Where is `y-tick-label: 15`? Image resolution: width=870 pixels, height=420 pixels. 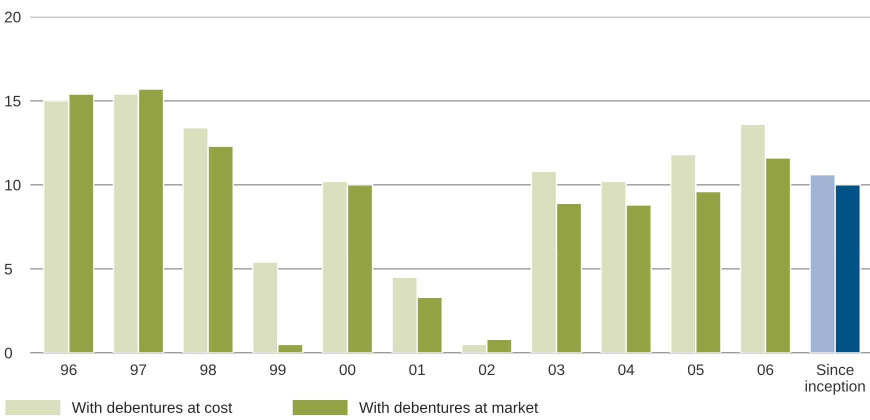
y-tick-label: 15 is located at coordinates (13, 101).